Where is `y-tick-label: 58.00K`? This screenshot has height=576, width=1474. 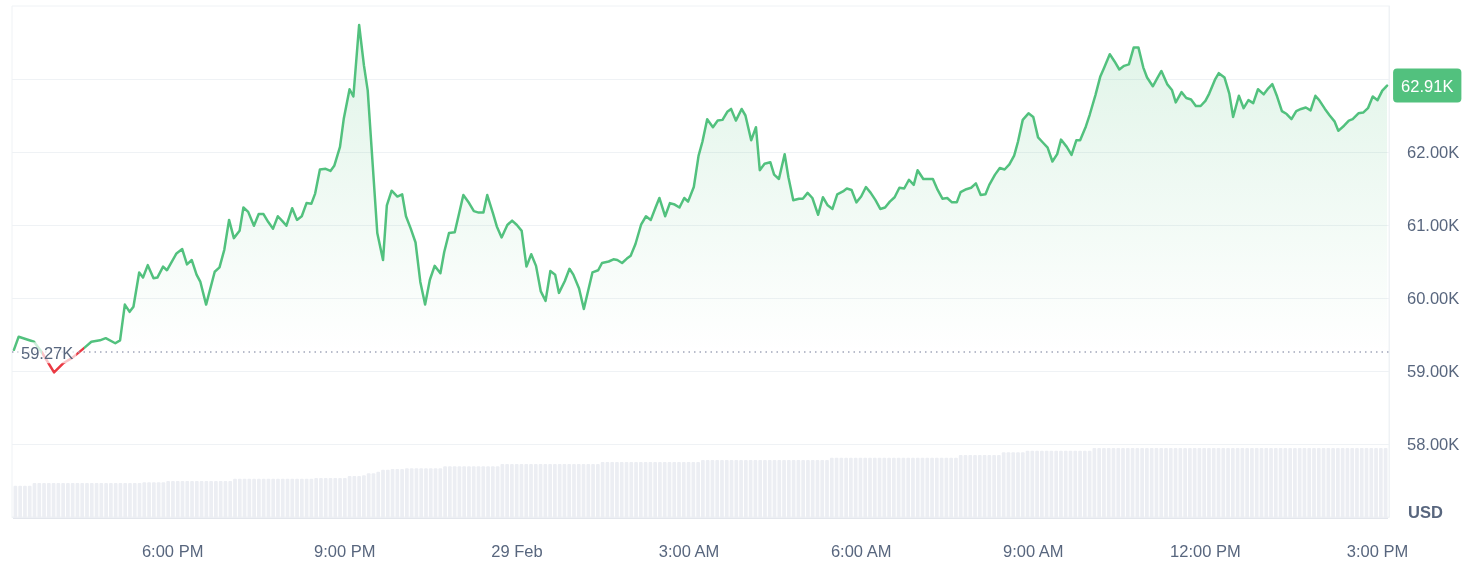 y-tick-label: 58.00K is located at coordinates (1433, 444).